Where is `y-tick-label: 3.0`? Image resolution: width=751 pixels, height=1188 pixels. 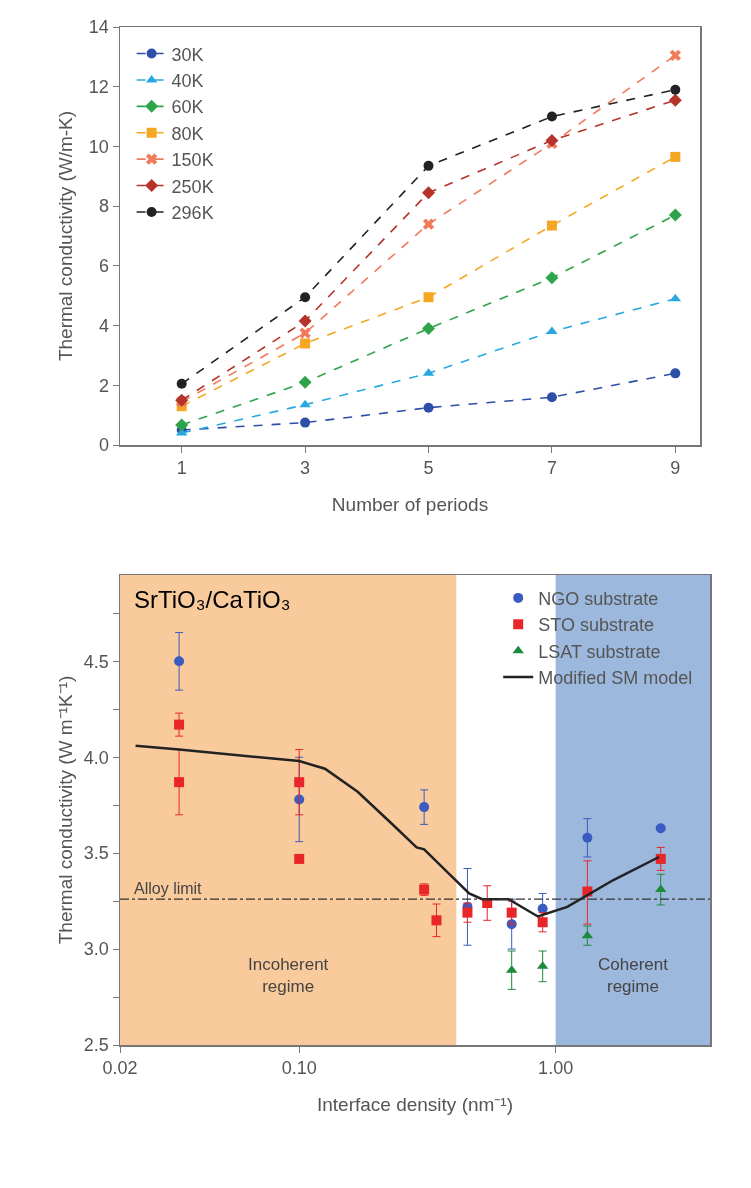 y-tick-label: 3.0 is located at coordinates (96, 949).